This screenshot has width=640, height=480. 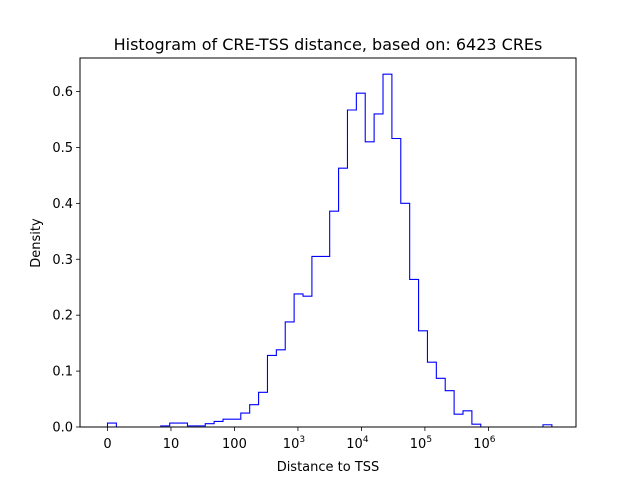 What do you see at coordinates (62, 204) in the screenshot?
I see `y-tick-label: 0.4` at bounding box center [62, 204].